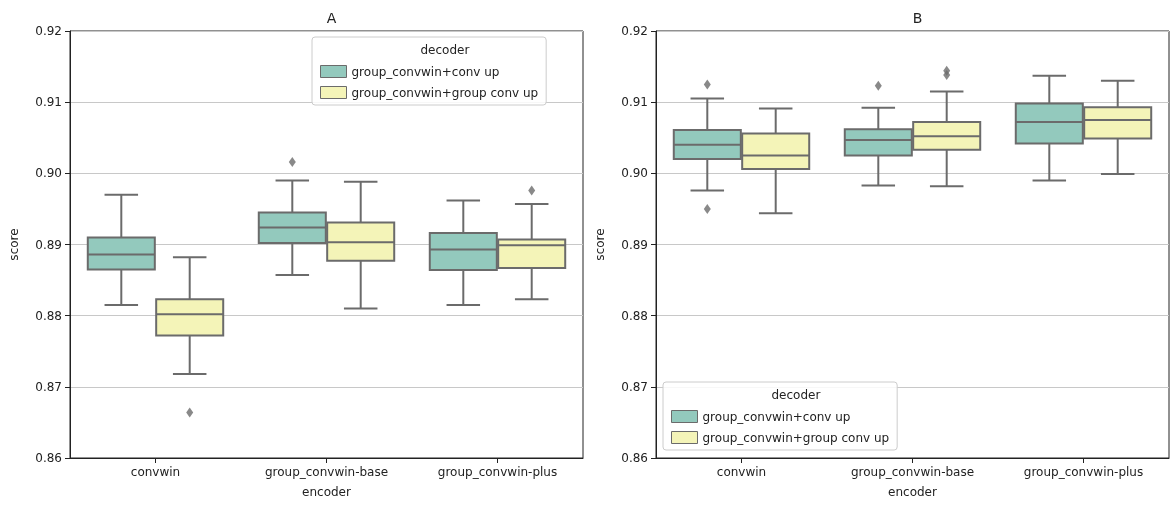 Image resolution: width=1172 pixels, height=505 pixels. What do you see at coordinates (331, 18) in the screenshot?
I see `chart-title: A` at bounding box center [331, 18].